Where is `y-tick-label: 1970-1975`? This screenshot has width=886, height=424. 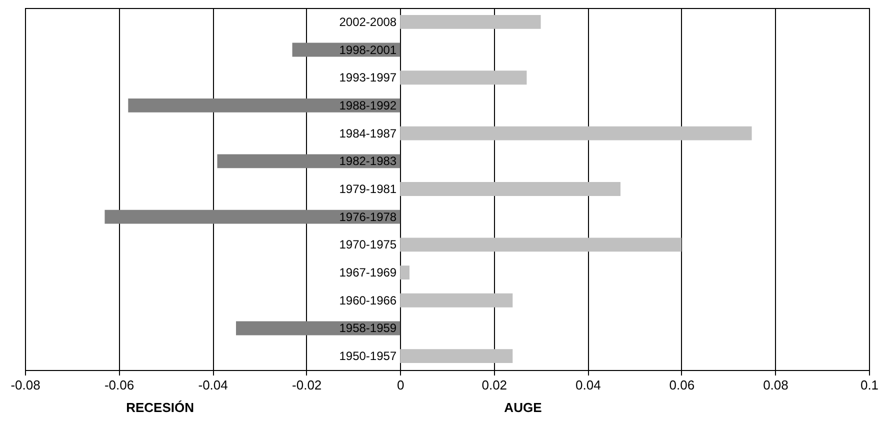 y-tick-label: 1970-1975 is located at coordinates (368, 245).